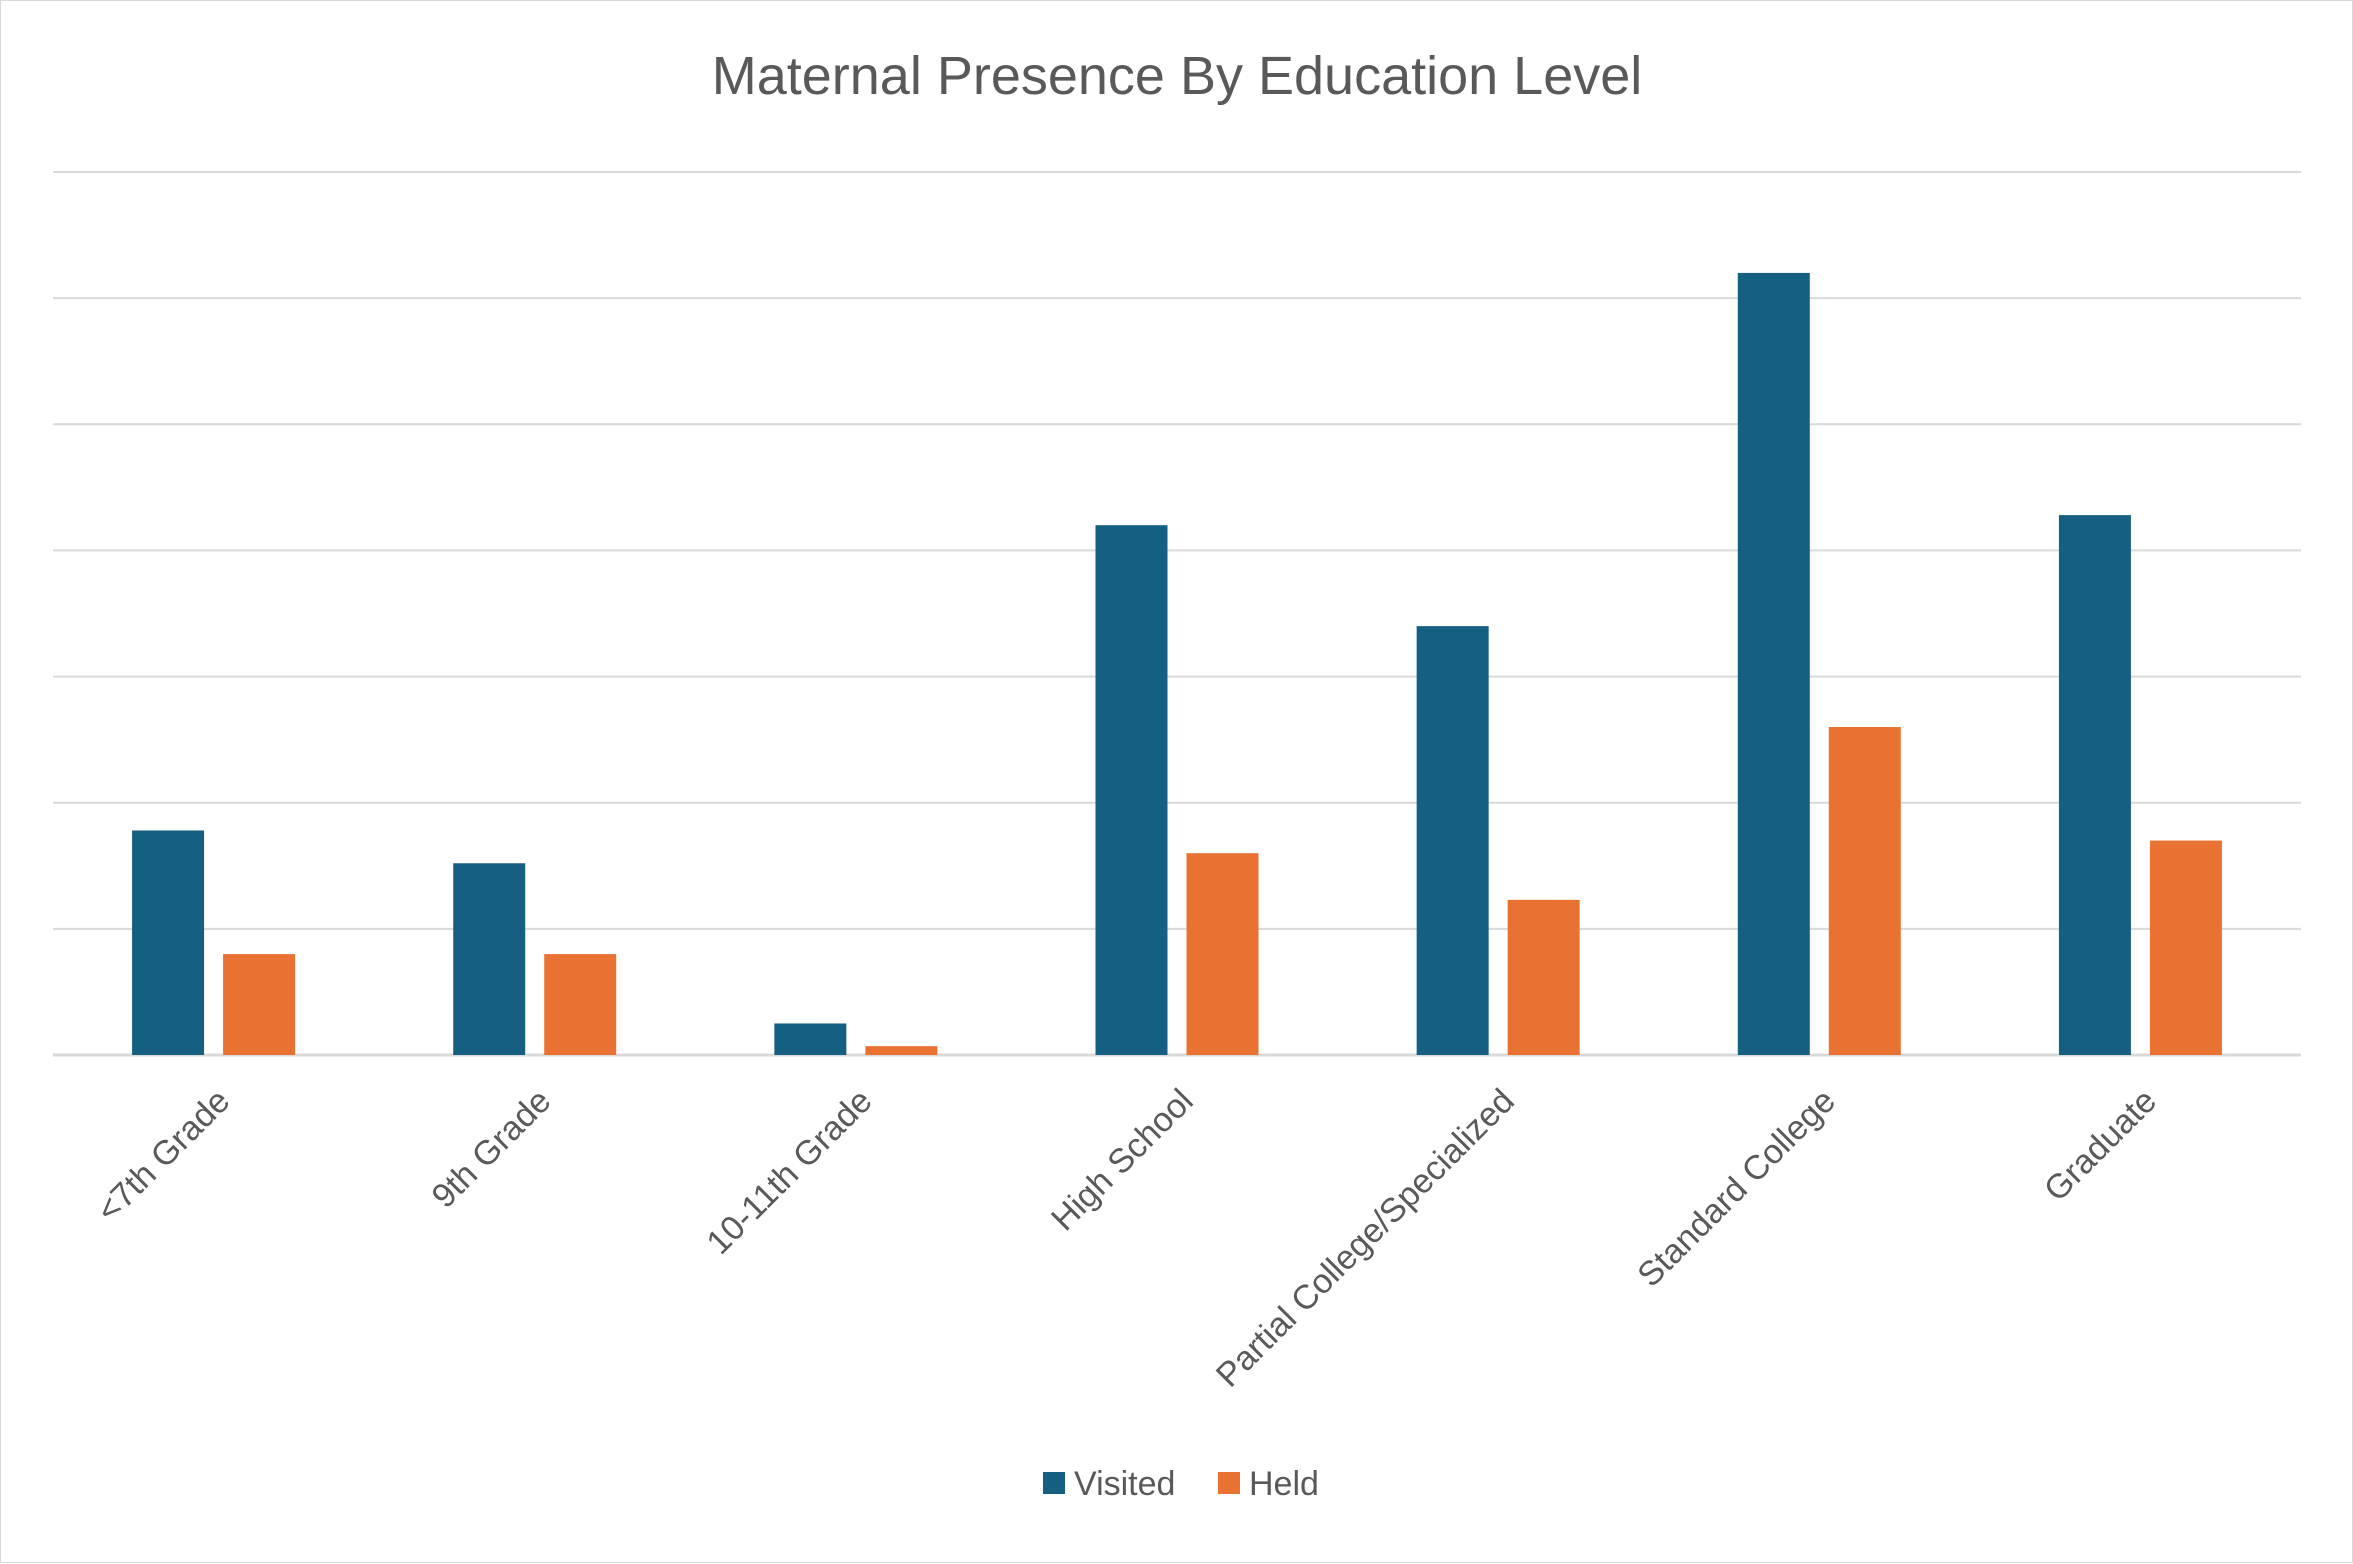 The width and height of the screenshot is (2353, 1564). Describe the element at coordinates (789, 1172) in the screenshot. I see `x-tick-label: 10-11th Grade` at that location.